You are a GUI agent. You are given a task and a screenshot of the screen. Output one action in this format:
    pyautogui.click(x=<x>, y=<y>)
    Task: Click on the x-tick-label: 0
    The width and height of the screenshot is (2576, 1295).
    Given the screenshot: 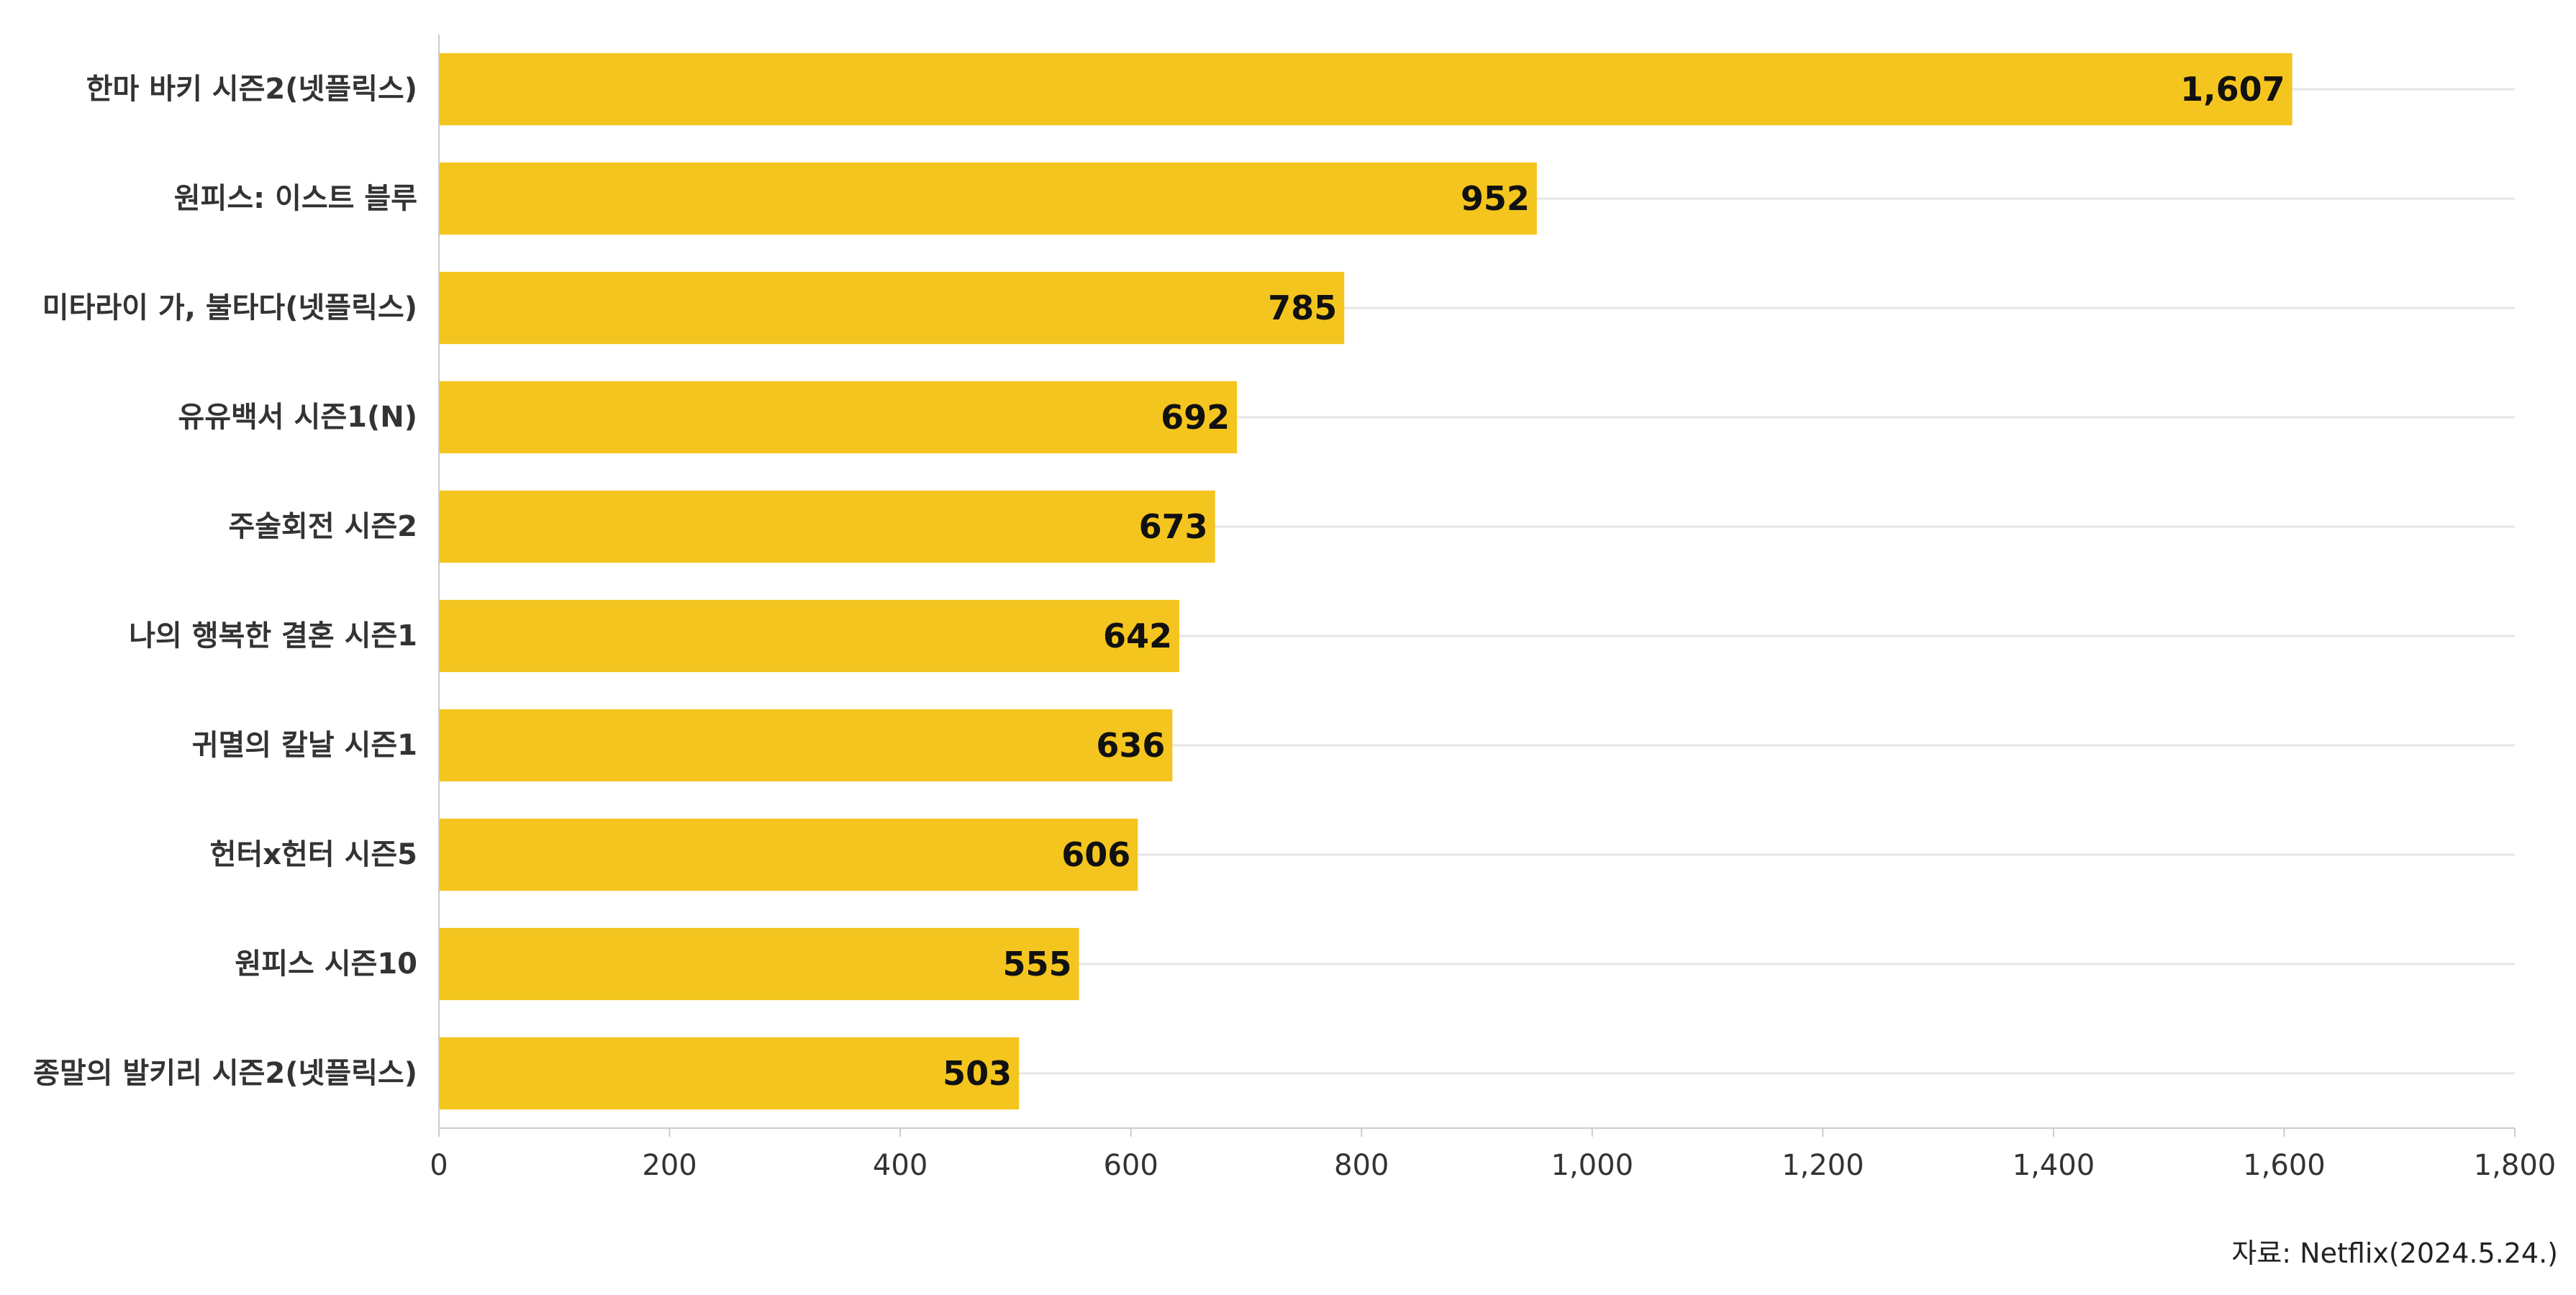 What is the action you would take?
    pyautogui.click(x=439, y=1166)
    